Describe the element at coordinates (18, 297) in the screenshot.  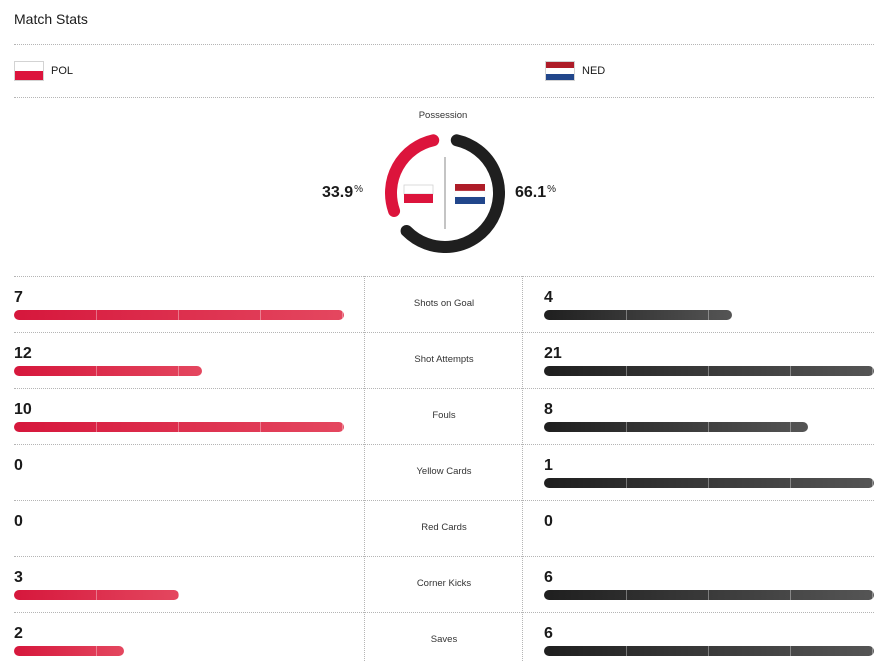
I see `home-stat-value: 7` at that location.